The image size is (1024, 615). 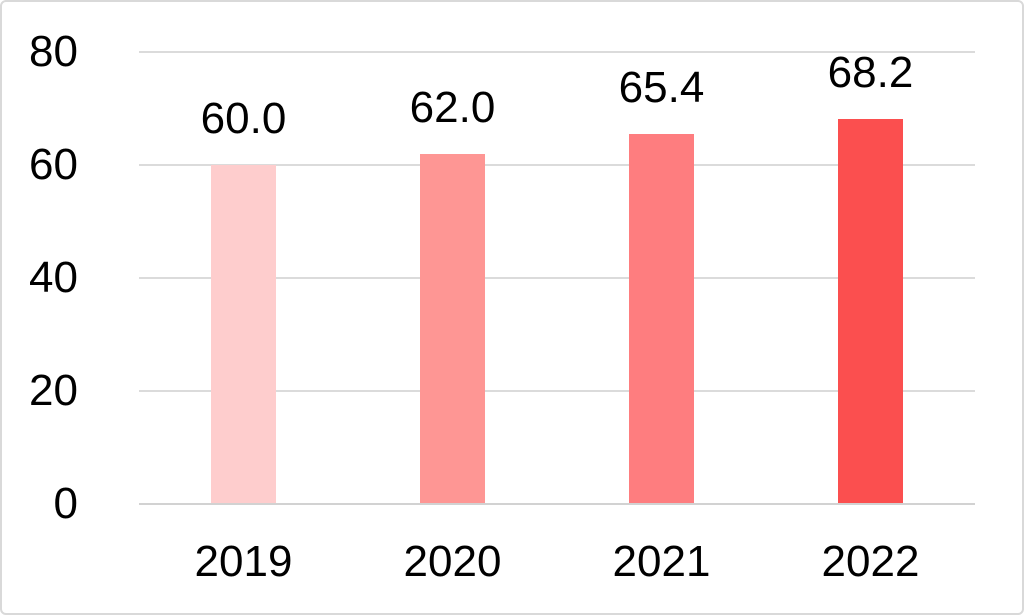 What do you see at coordinates (53, 51) in the screenshot?
I see `y-tick-label-80: 80` at bounding box center [53, 51].